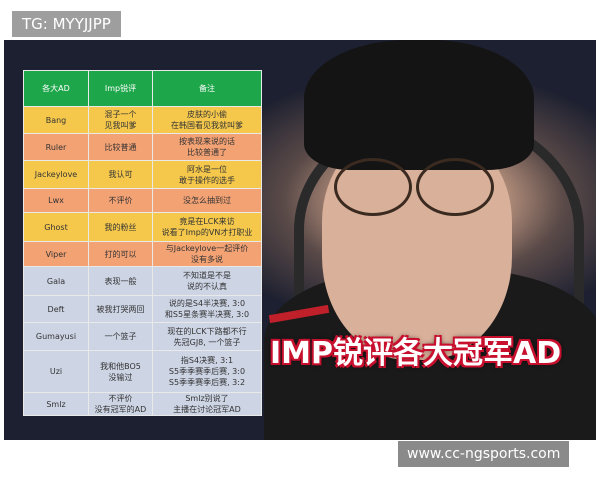  I want to click on cell-name: Smlz, so click(56, 404).